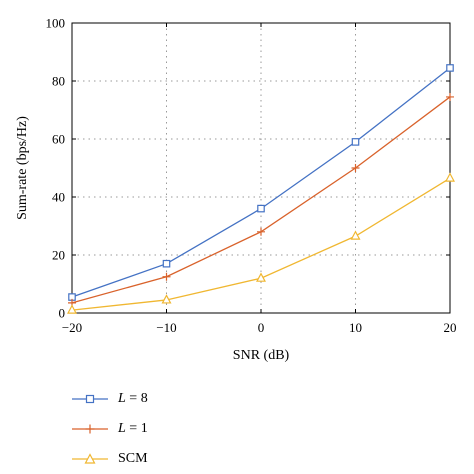 The height and width of the screenshot is (474, 474). What do you see at coordinates (90, 399) in the screenshot?
I see `legend-swatch-l8` at bounding box center [90, 399].